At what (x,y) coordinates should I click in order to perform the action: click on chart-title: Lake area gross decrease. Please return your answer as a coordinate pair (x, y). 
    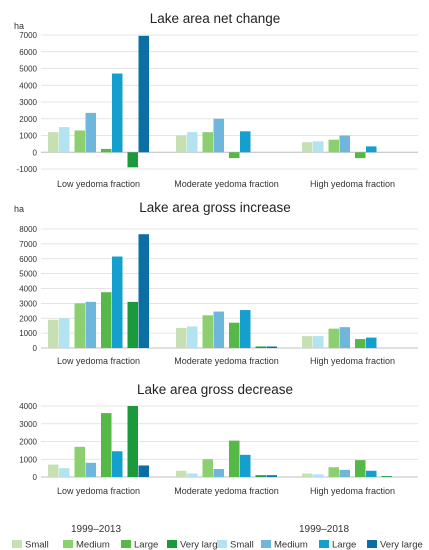
    Looking at the image, I should click on (215, 389).